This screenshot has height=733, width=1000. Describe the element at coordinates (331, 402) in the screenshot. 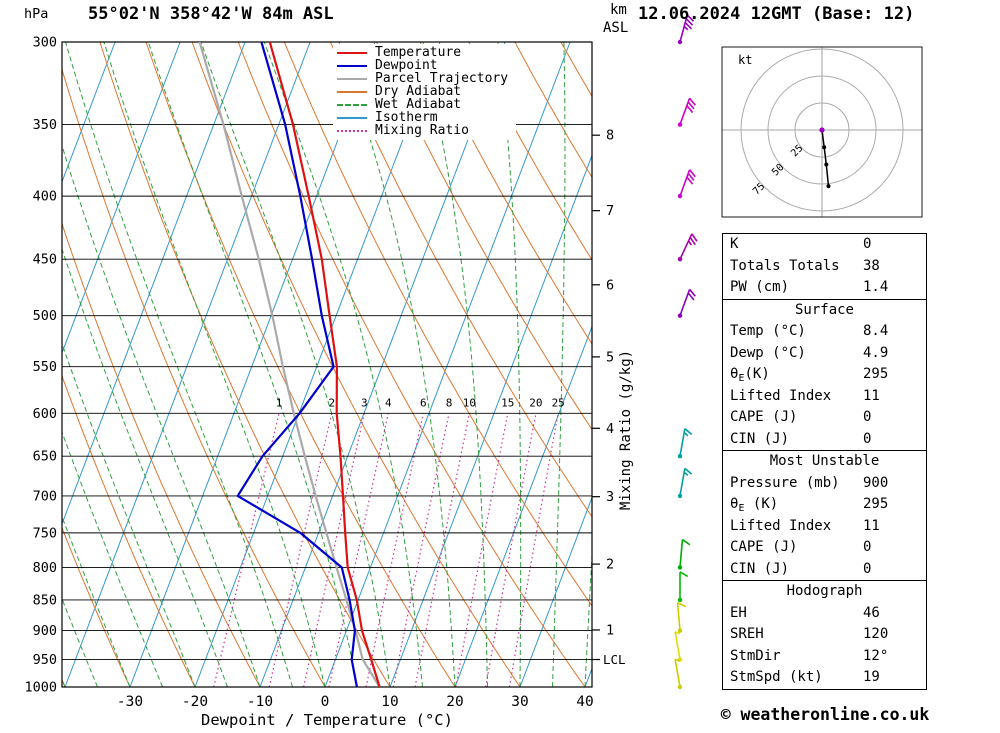

I see `mixing-ratio-label: 2` at that location.